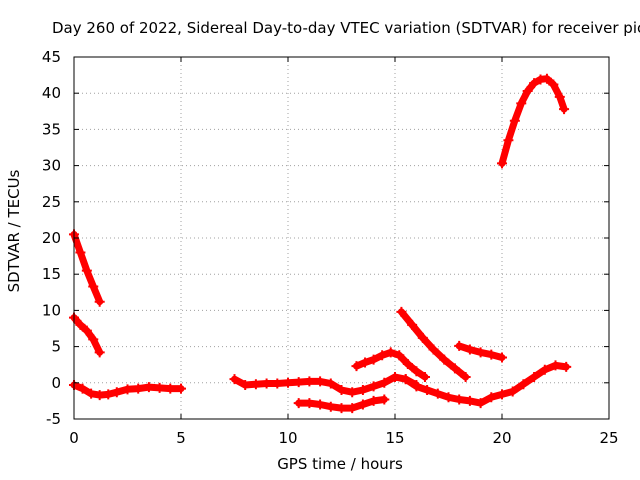 The height and width of the screenshot is (480, 640). What do you see at coordinates (56, 383) in the screenshot?
I see `y-tick-label: 0` at bounding box center [56, 383].